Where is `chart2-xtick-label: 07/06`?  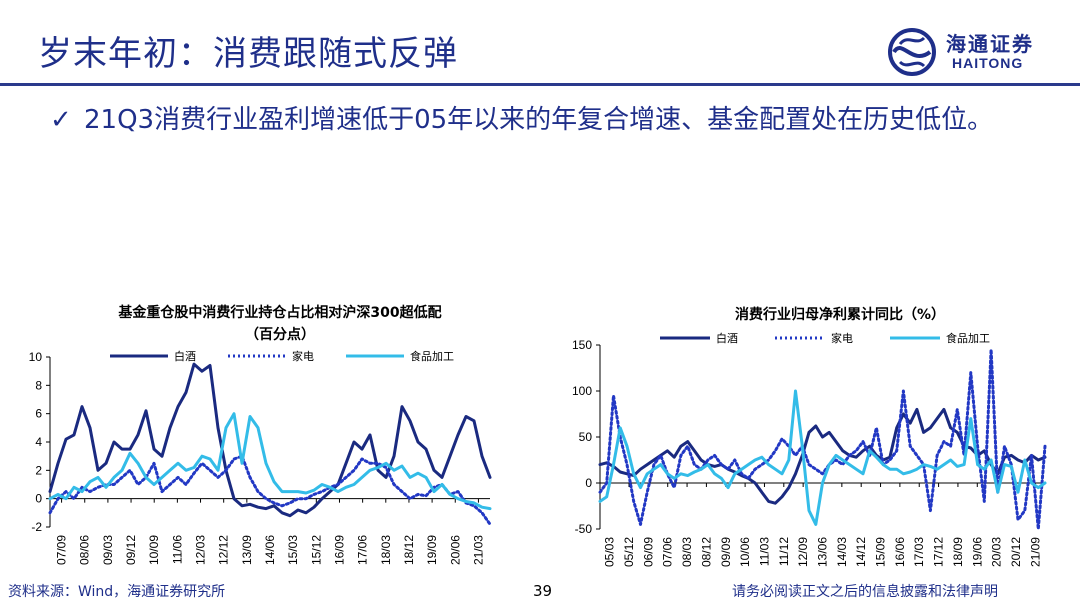 chart2-xtick-label: 07/06 is located at coordinates (668, 552).